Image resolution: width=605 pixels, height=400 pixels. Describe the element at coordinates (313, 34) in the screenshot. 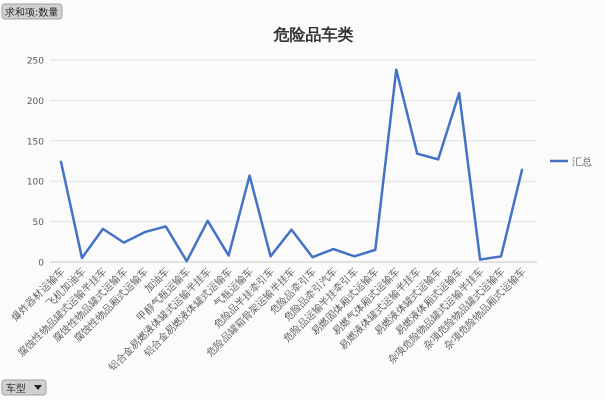

I see `chart-title: 危险品车类` at that location.